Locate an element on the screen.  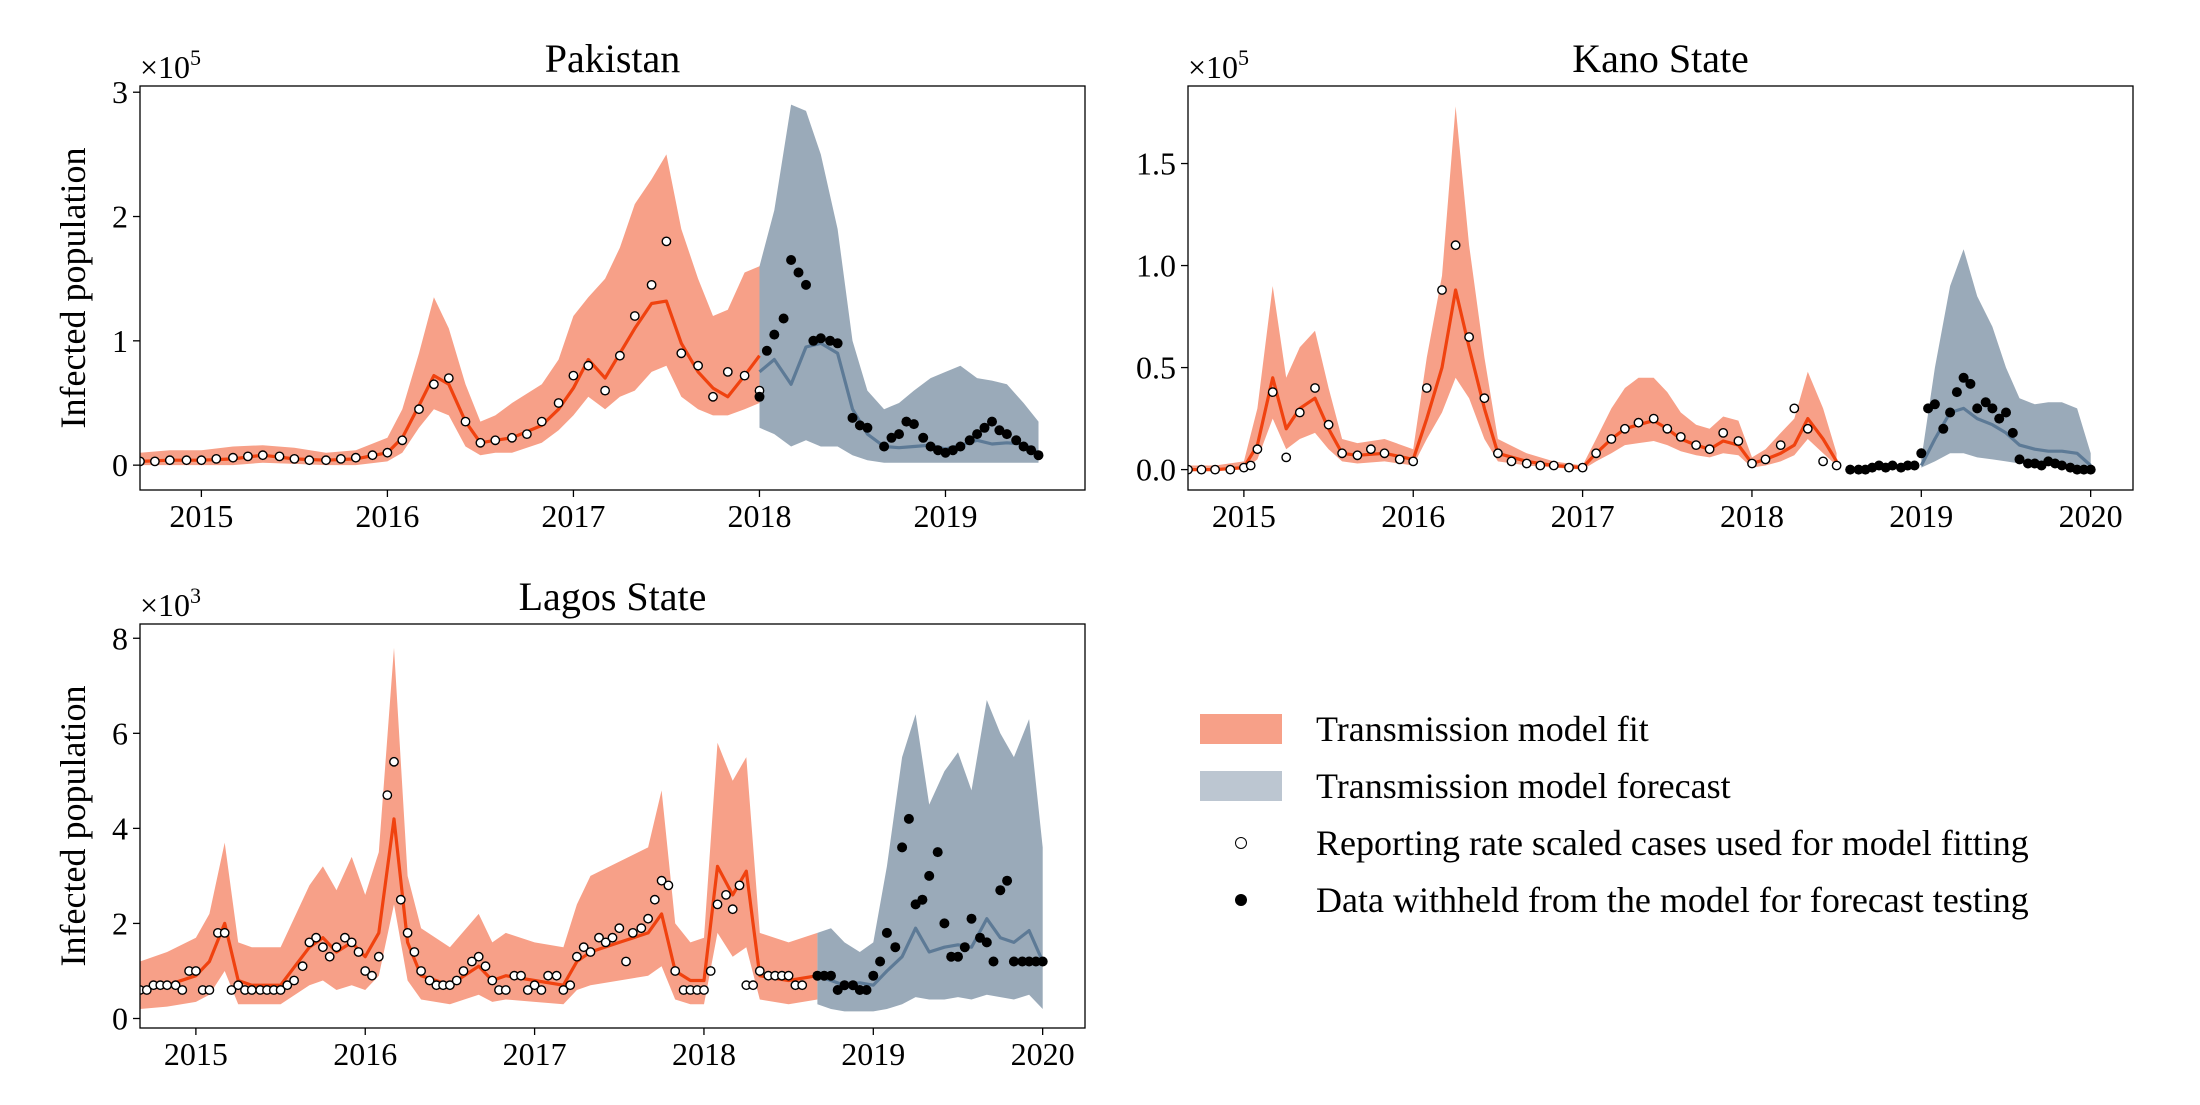
filled-circle-marker-icon is located at coordinates (1241, 899).